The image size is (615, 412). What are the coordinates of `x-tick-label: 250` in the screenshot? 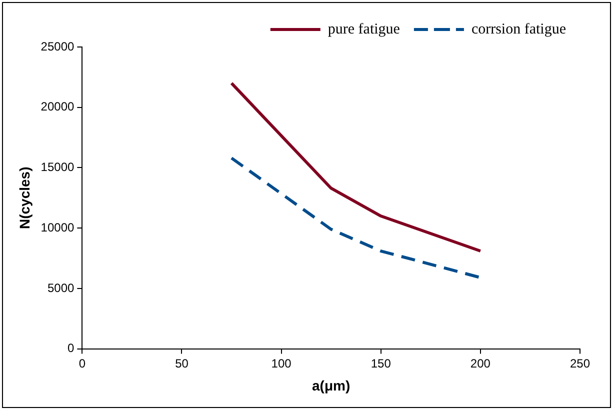 It's located at (580, 363).